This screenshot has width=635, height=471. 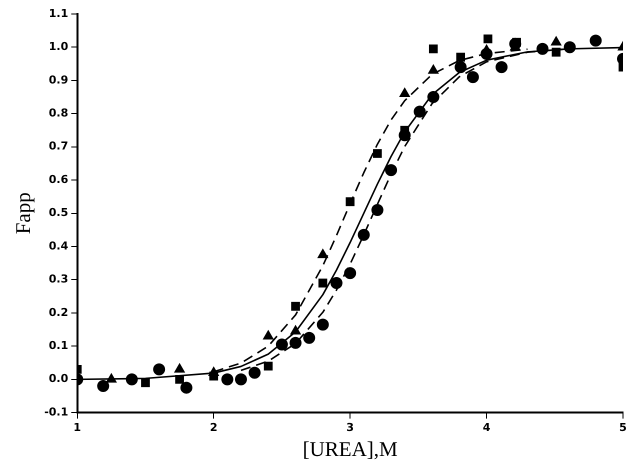 I want to click on y-tick-label: 0.1, so click(x=58, y=345).